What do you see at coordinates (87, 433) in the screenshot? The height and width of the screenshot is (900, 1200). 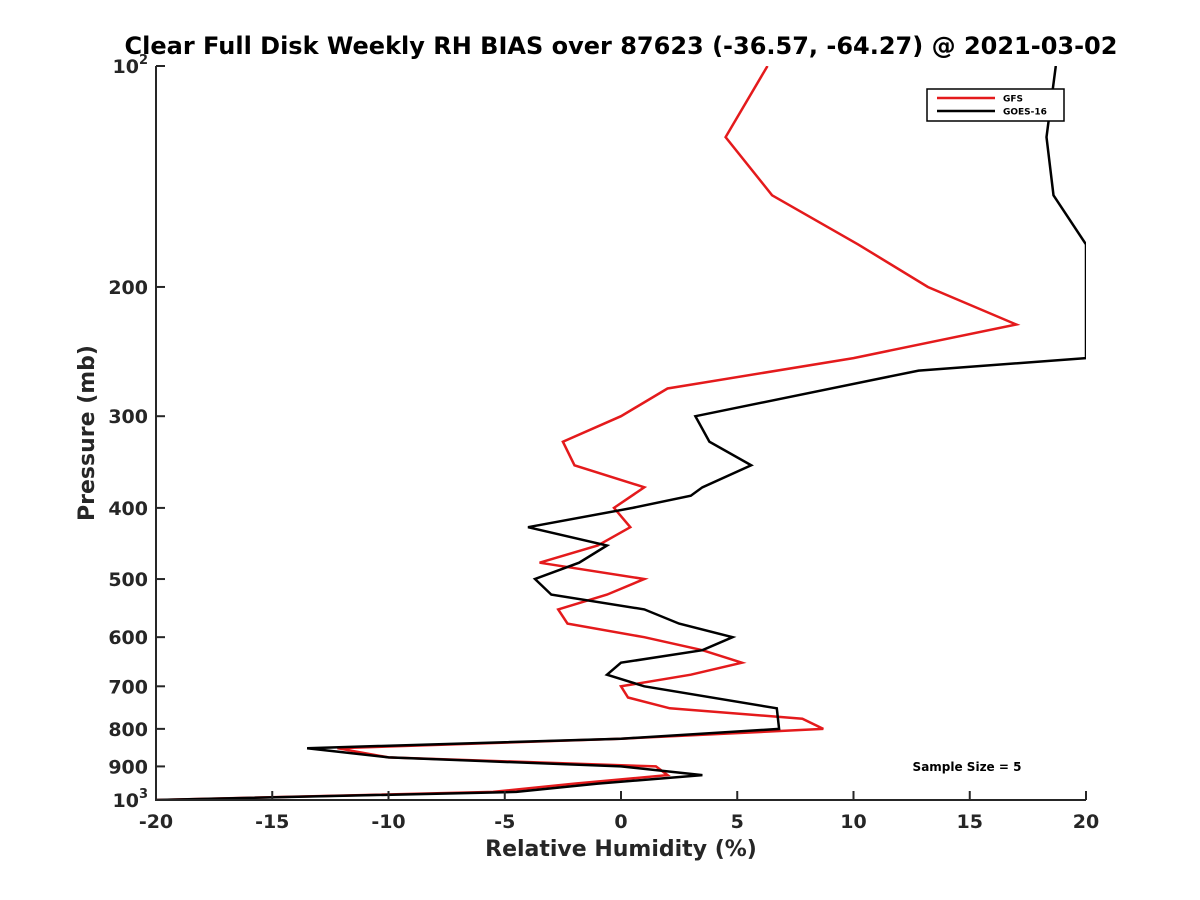 I see `y-axis-label: Pressure (mb)` at bounding box center [87, 433].